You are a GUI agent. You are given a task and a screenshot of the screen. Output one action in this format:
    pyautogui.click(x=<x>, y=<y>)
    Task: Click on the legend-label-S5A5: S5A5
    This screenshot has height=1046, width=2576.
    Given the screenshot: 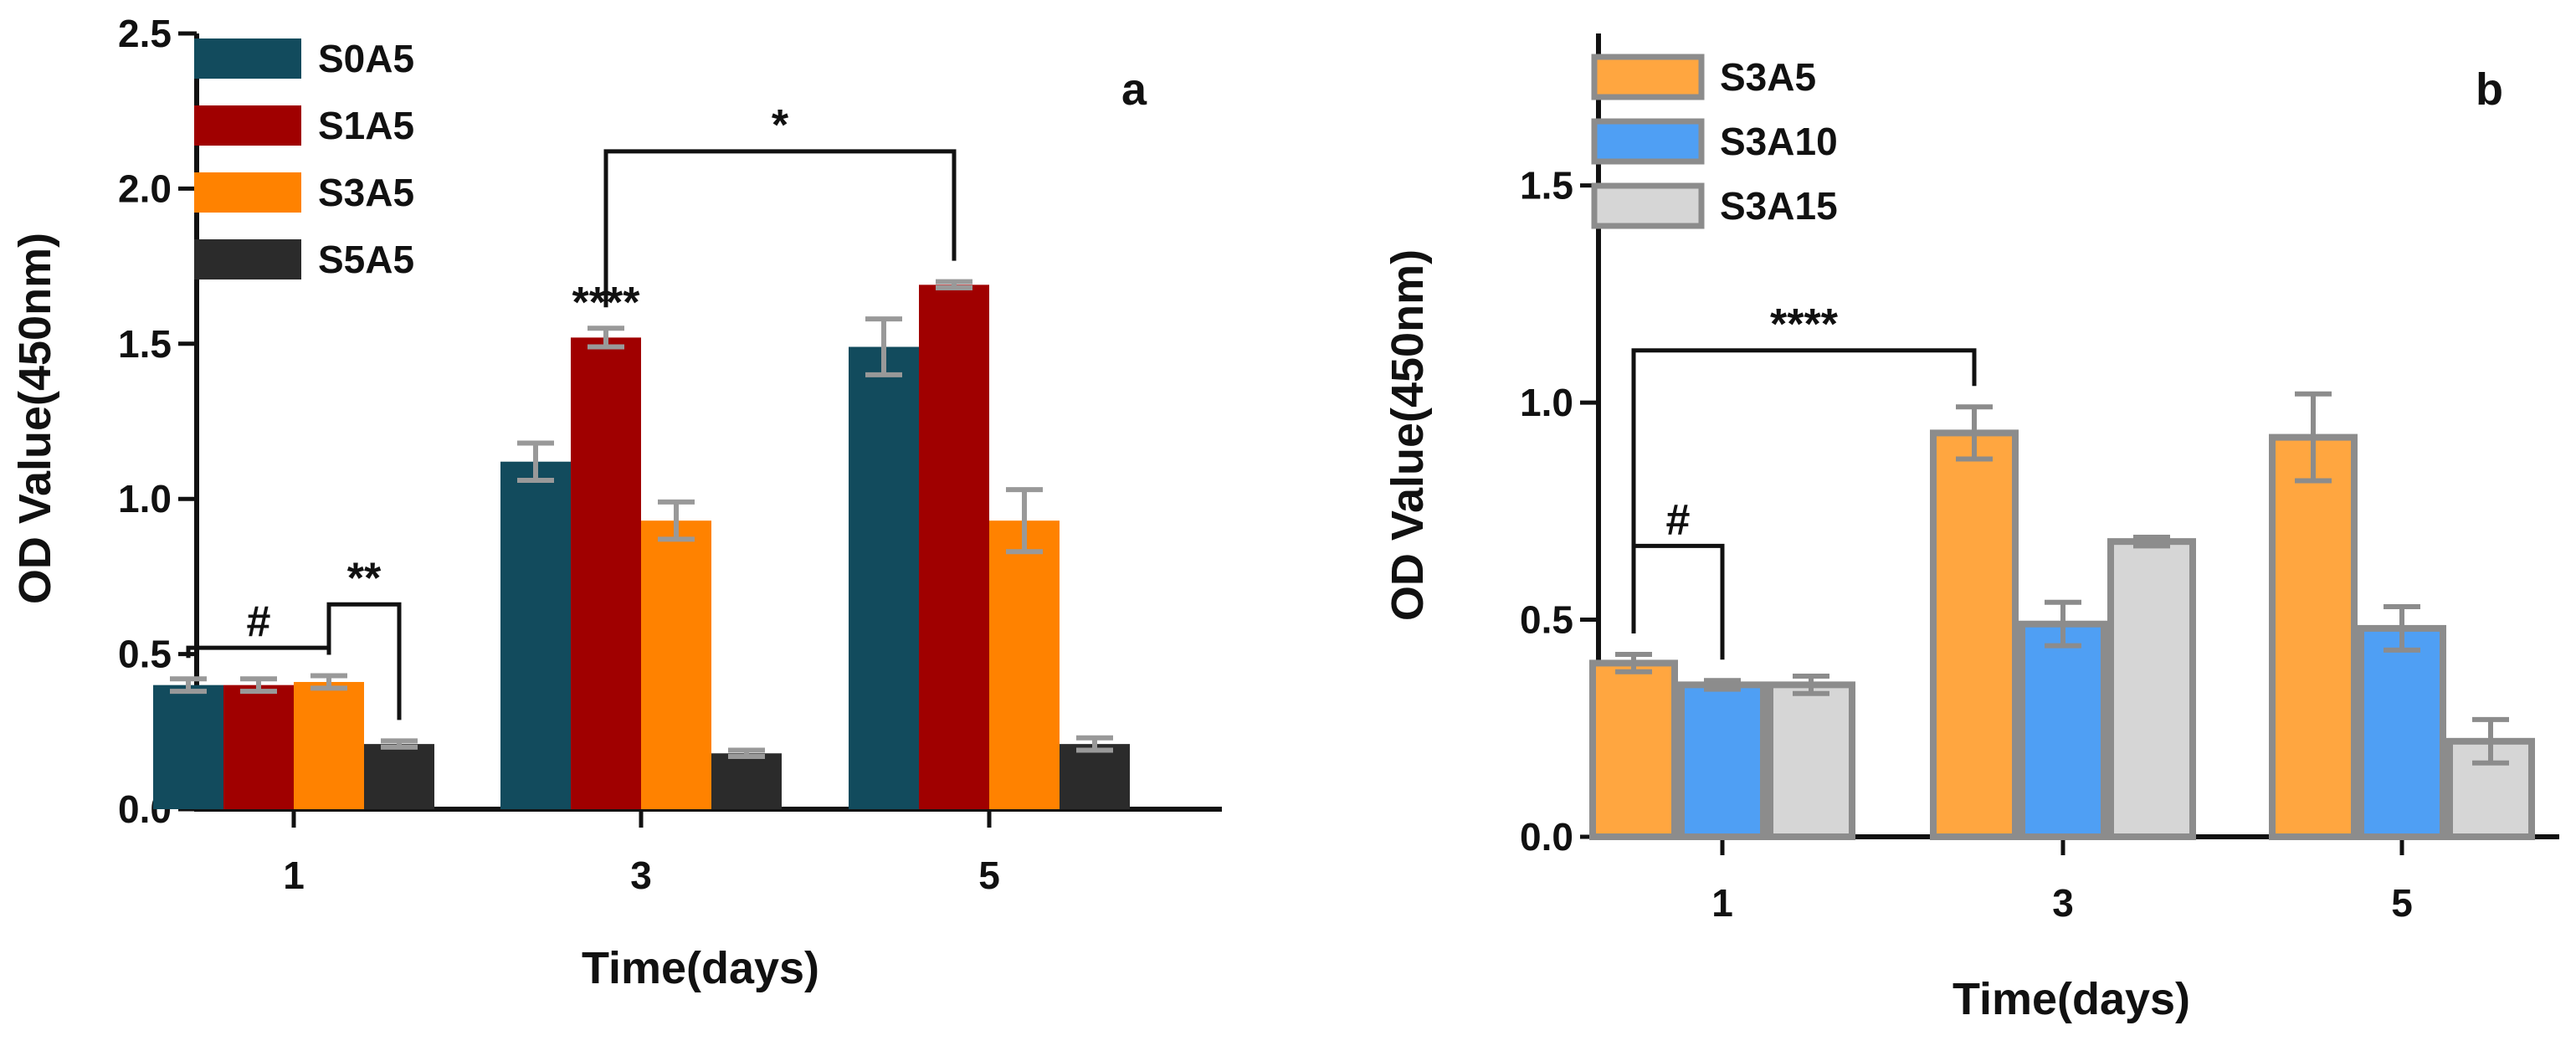 What is the action you would take?
    pyautogui.click(x=366, y=259)
    